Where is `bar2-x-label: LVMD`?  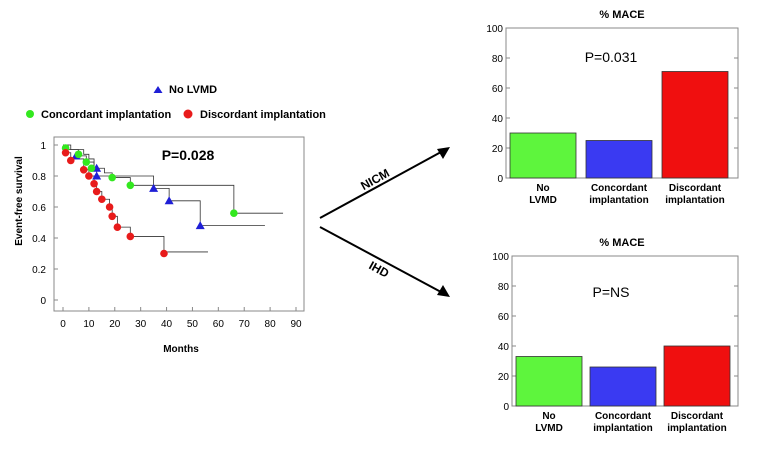 bar2-x-label: LVMD is located at coordinates (549, 428).